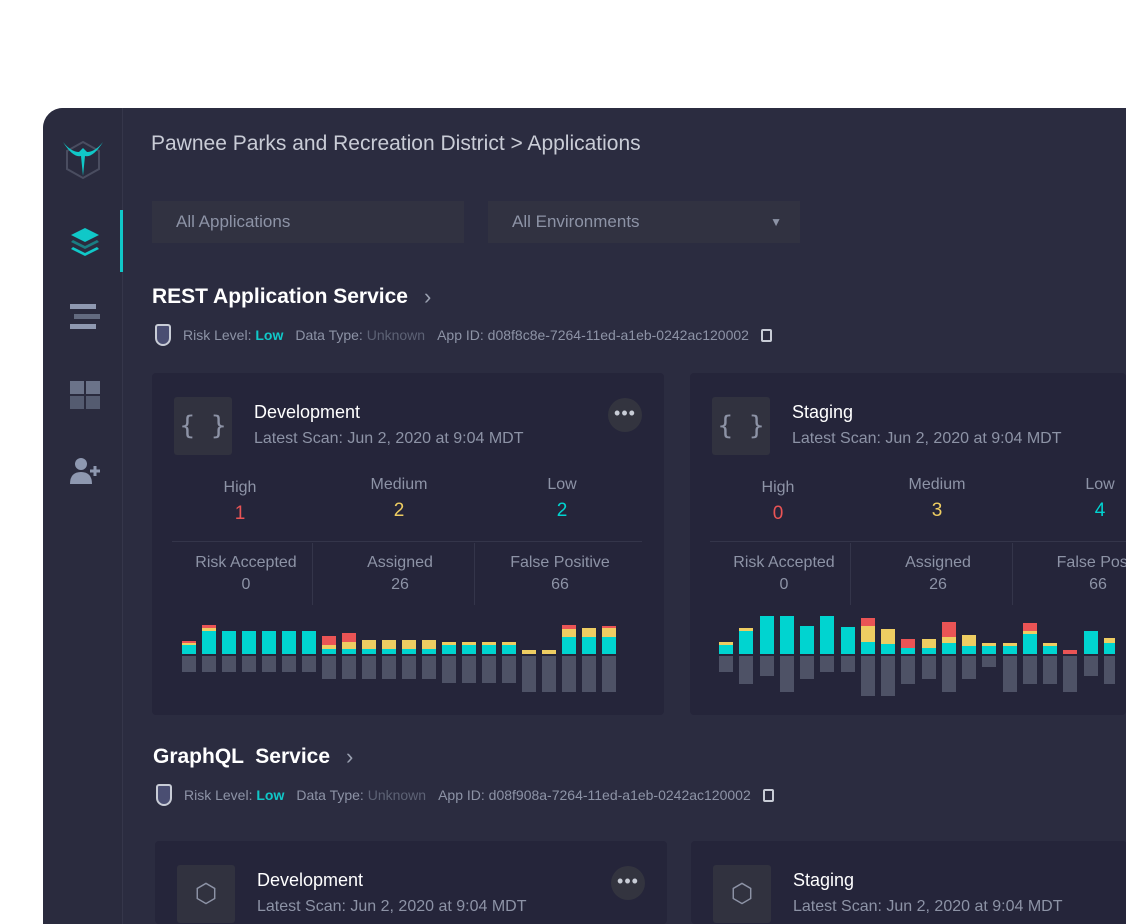  Describe the element at coordinates (917, 538) in the screenshot. I see `trend-chart` at that location.